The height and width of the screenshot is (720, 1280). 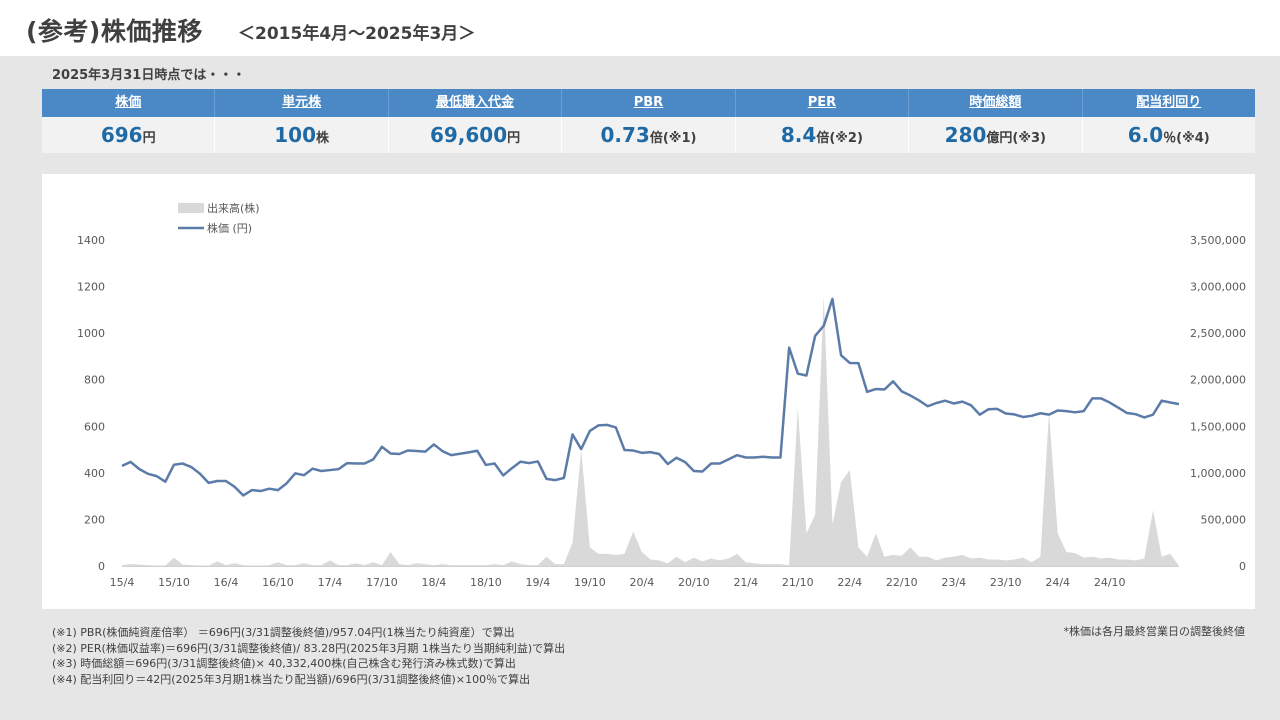 I want to click on y-right-tick-label: 0, so click(x=1242, y=566).